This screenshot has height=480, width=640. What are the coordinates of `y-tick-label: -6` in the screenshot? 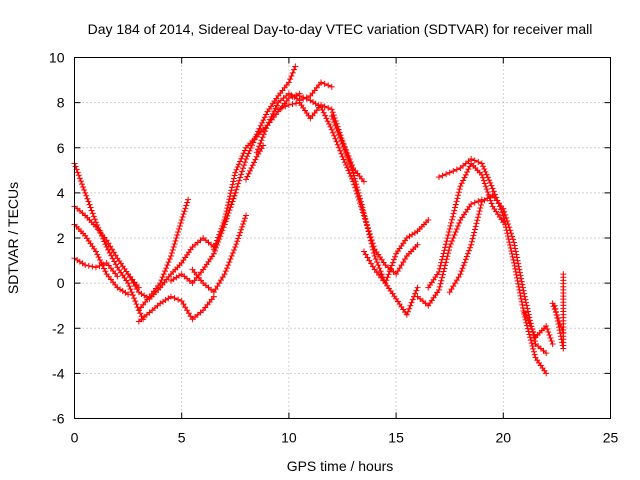 It's located at (58, 419).